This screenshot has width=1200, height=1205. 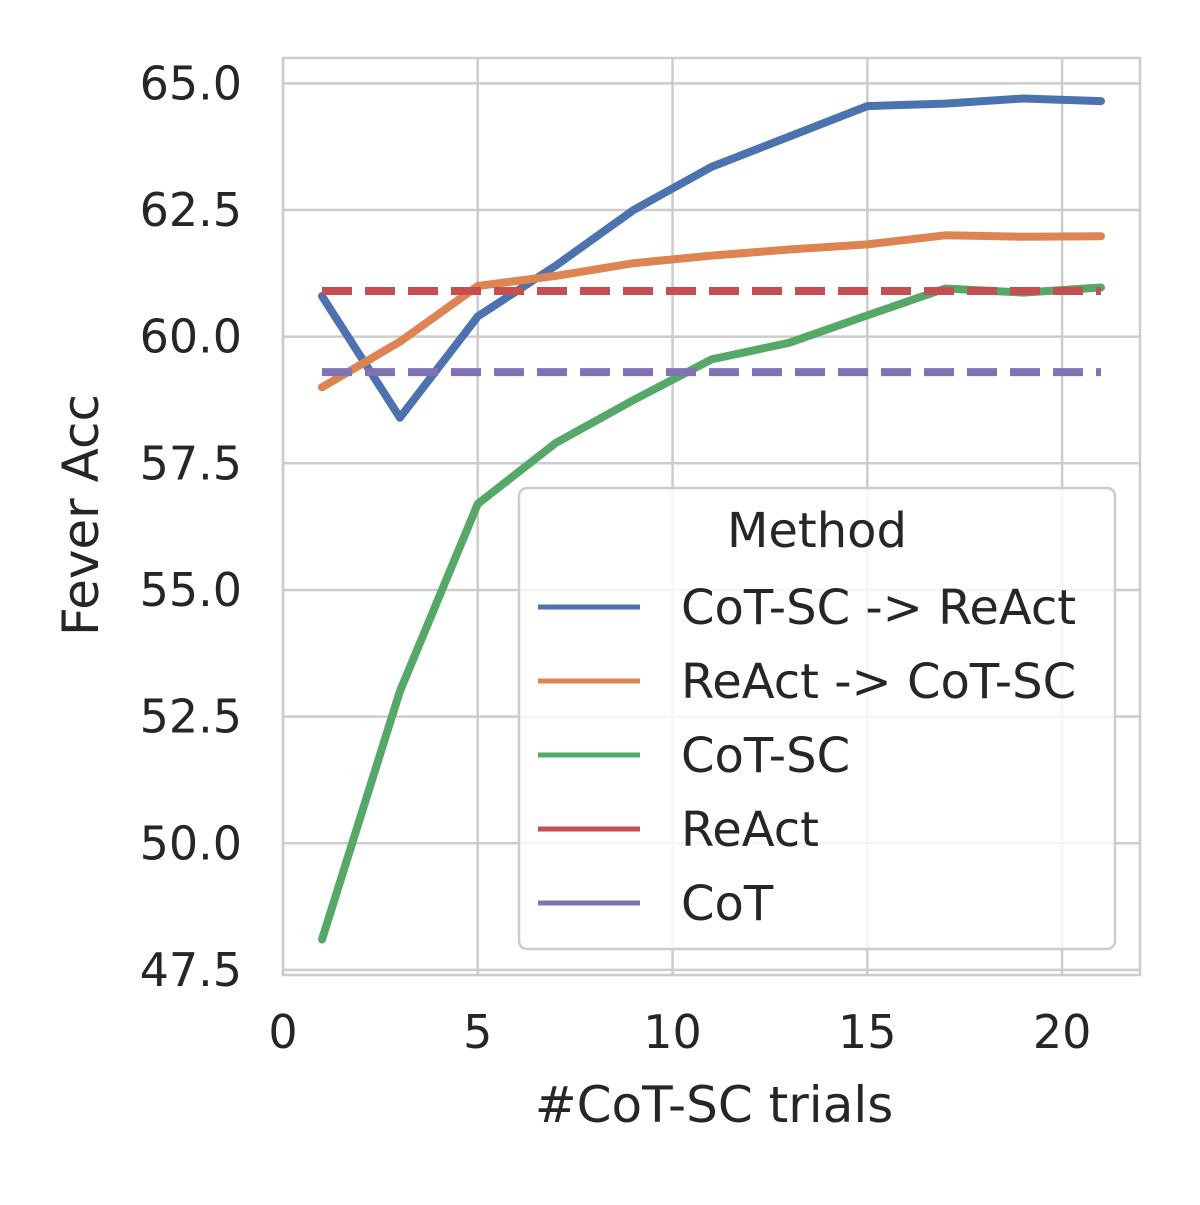 I want to click on x-axis-label: #CoT-SC trials, so click(x=714, y=1105).